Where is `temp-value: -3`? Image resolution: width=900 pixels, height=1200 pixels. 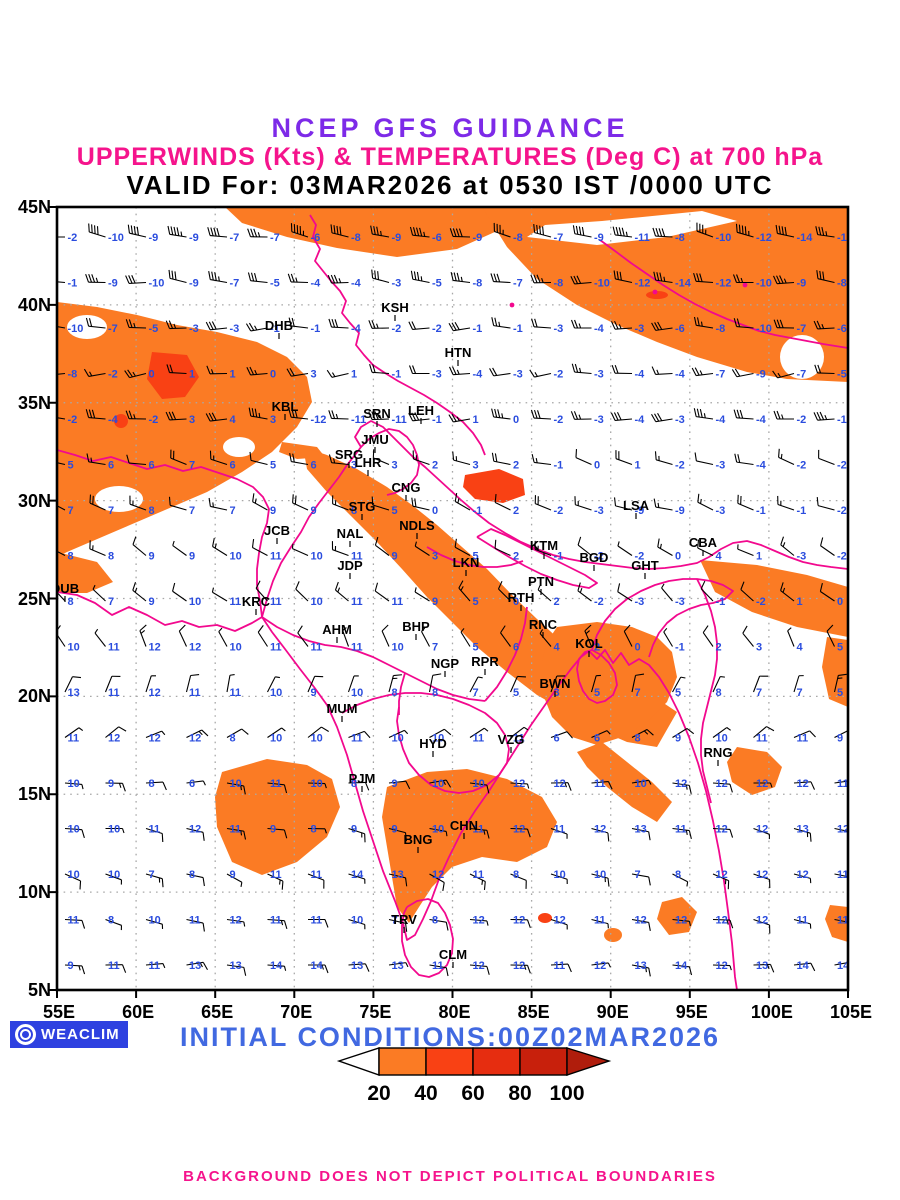
temp-value: -3 is located at coordinates (194, 329).